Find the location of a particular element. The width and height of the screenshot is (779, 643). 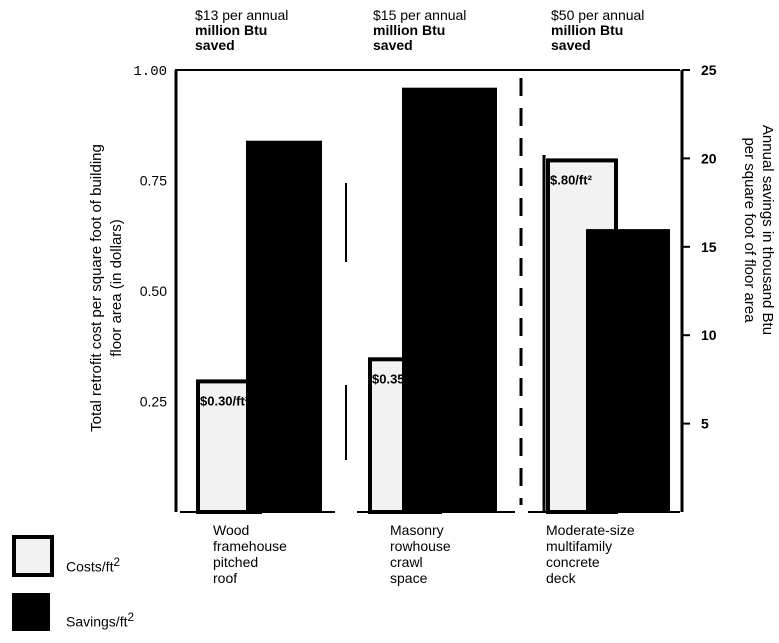

category-label-masonry: Masonry rowhouse crawl space is located at coordinates (420, 554).